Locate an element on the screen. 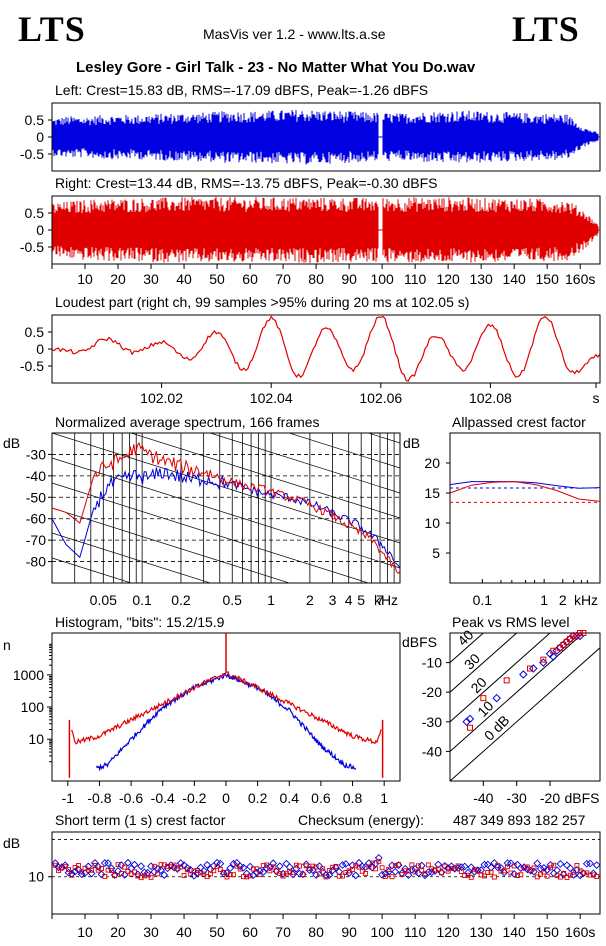 Image resolution: width=606 pixels, height=946 pixels. right-waveform-xtick-label: 50 is located at coordinates (217, 279).